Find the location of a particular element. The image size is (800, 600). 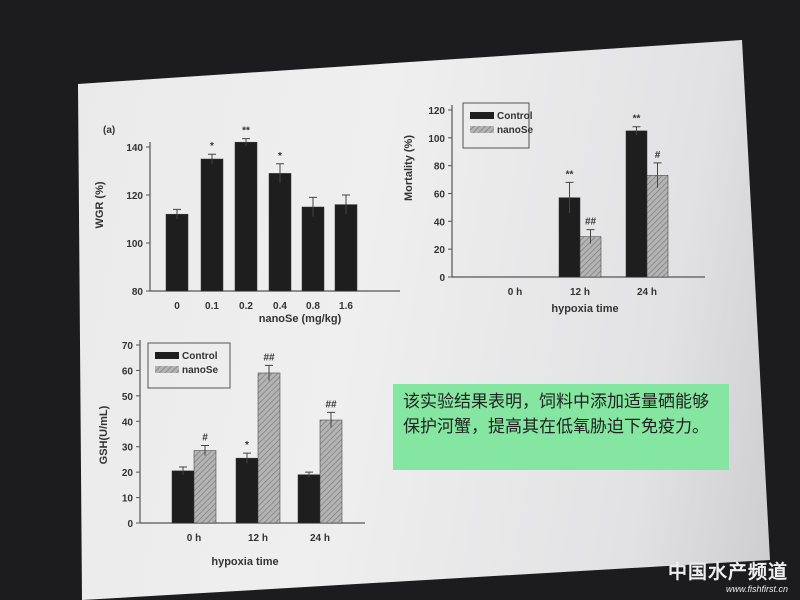

x-tick-label: 1.6 is located at coordinates (346, 306).